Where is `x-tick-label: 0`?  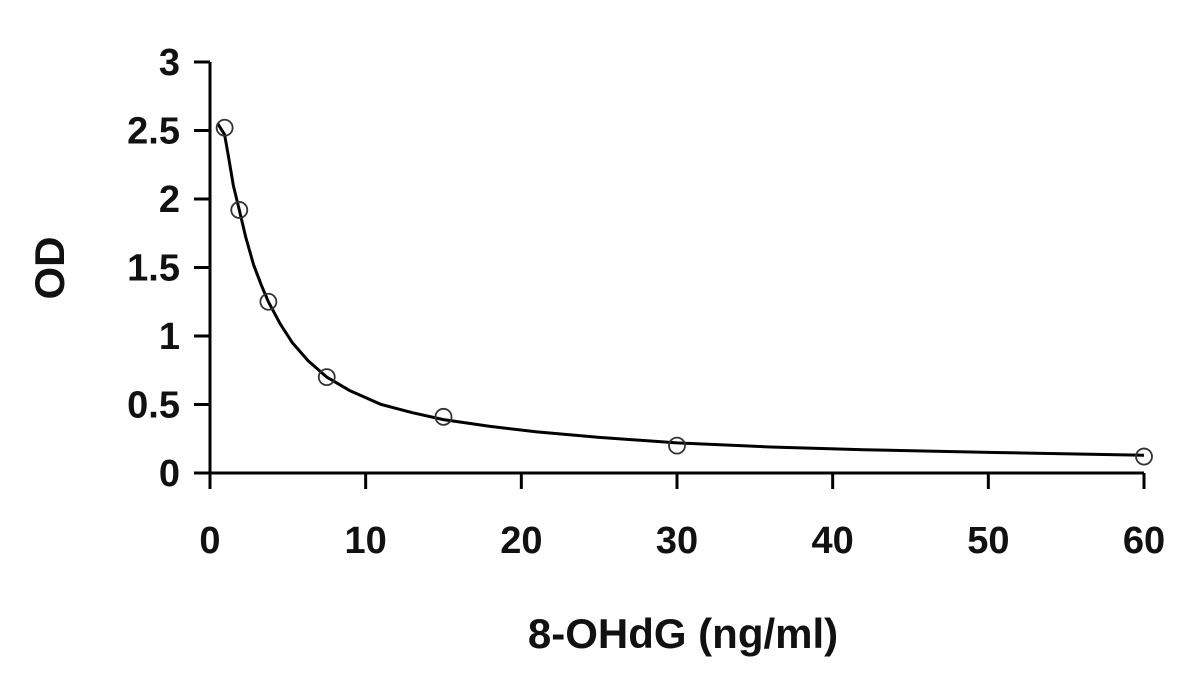 x-tick-label: 0 is located at coordinates (209, 541).